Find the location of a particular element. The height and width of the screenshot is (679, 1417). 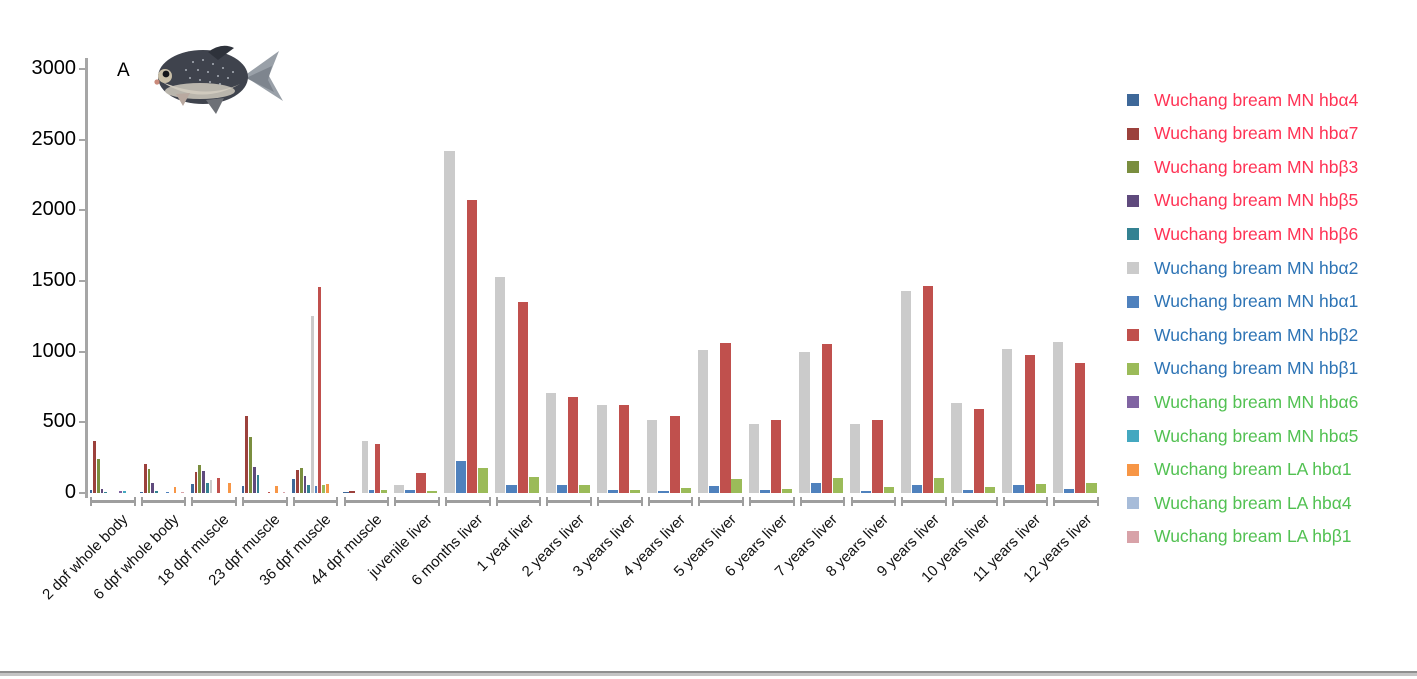

legend-label: Wuchang bream LA hbα1 is located at coordinates (1253, 469).